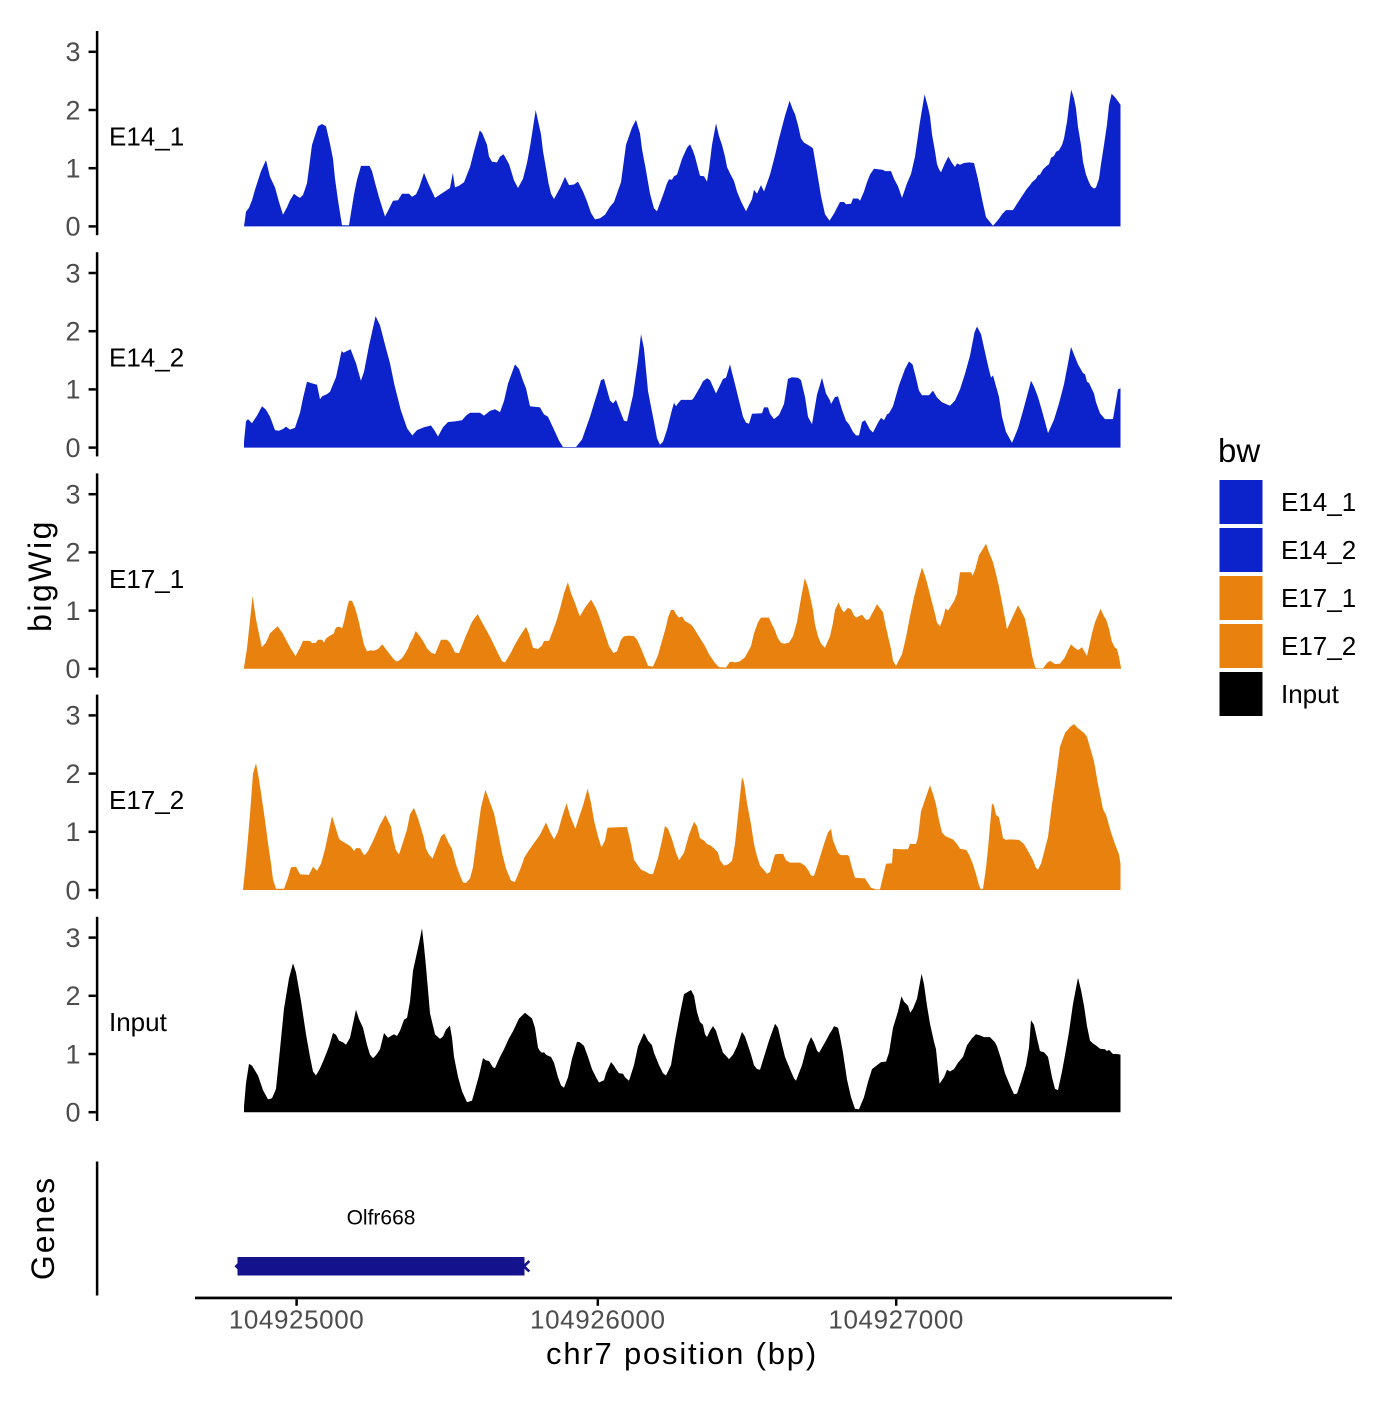 The height and width of the screenshot is (1405, 1400). I want to click on svg-text: Olfr668, so click(381, 1218).